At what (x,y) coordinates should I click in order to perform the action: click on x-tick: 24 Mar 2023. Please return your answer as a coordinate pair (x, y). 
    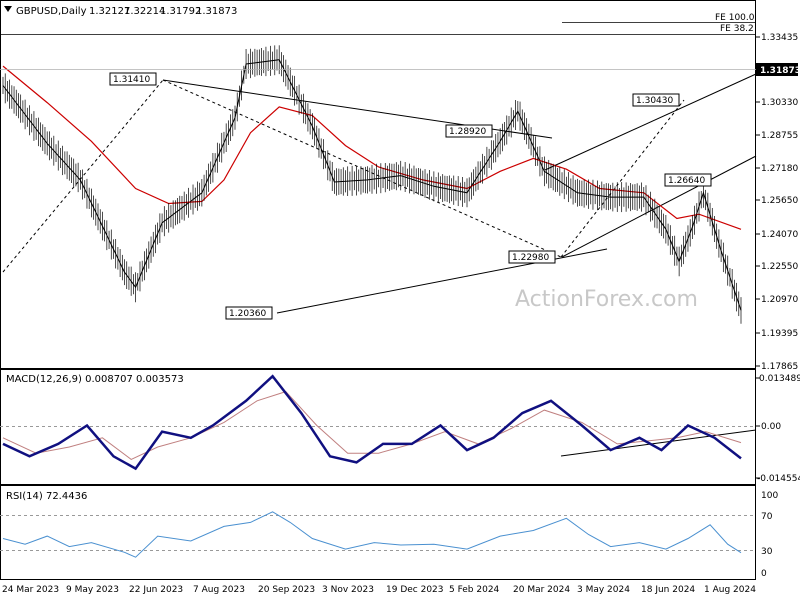
    Looking at the image, I should click on (30, 590).